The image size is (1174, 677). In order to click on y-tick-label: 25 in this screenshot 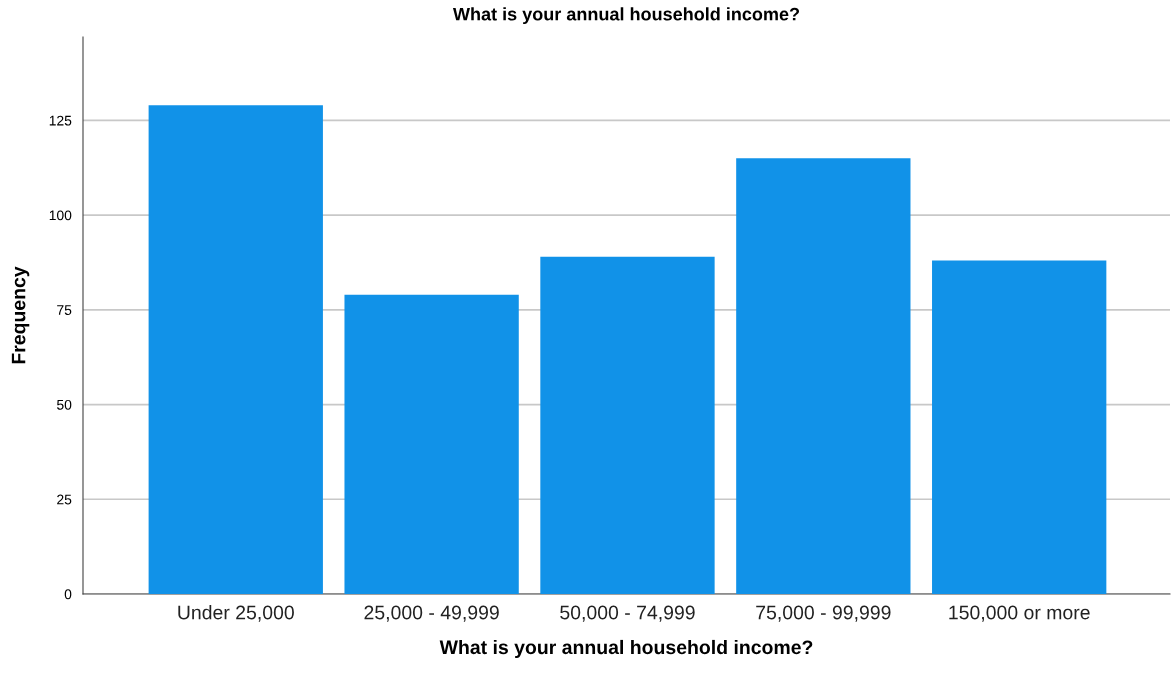, I will do `click(64, 499)`.